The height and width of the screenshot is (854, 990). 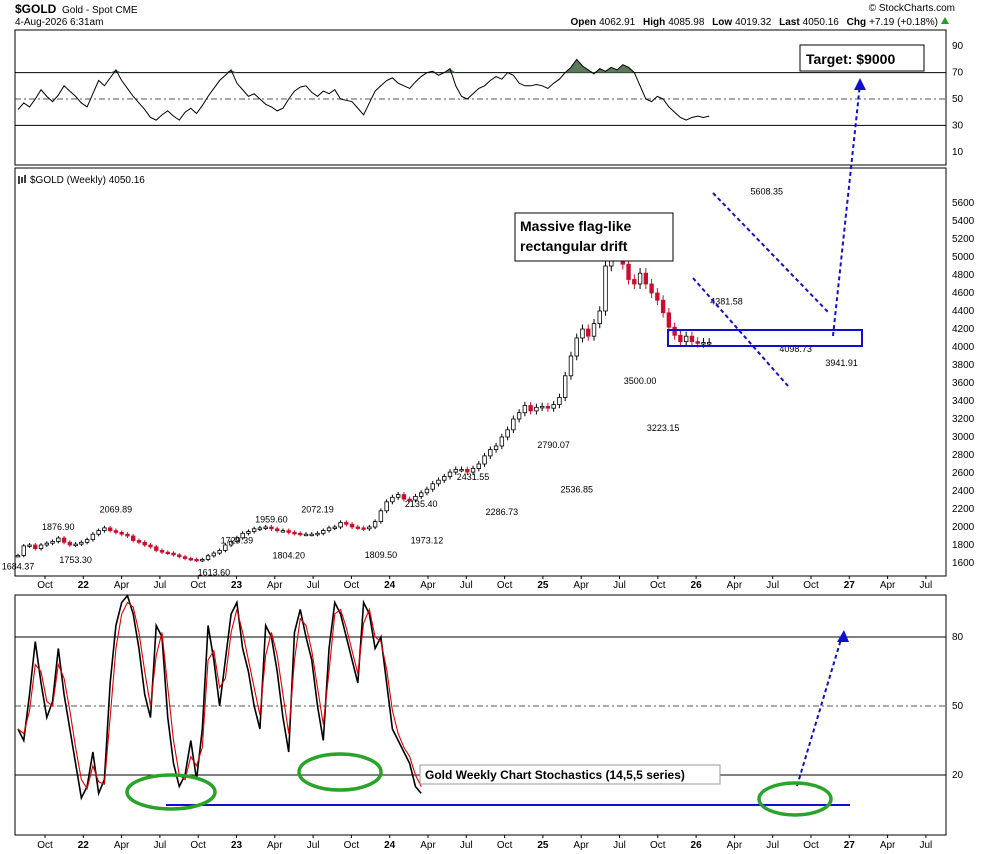 What do you see at coordinates (570, 774) in the screenshot?
I see `stoch-label-box` at bounding box center [570, 774].